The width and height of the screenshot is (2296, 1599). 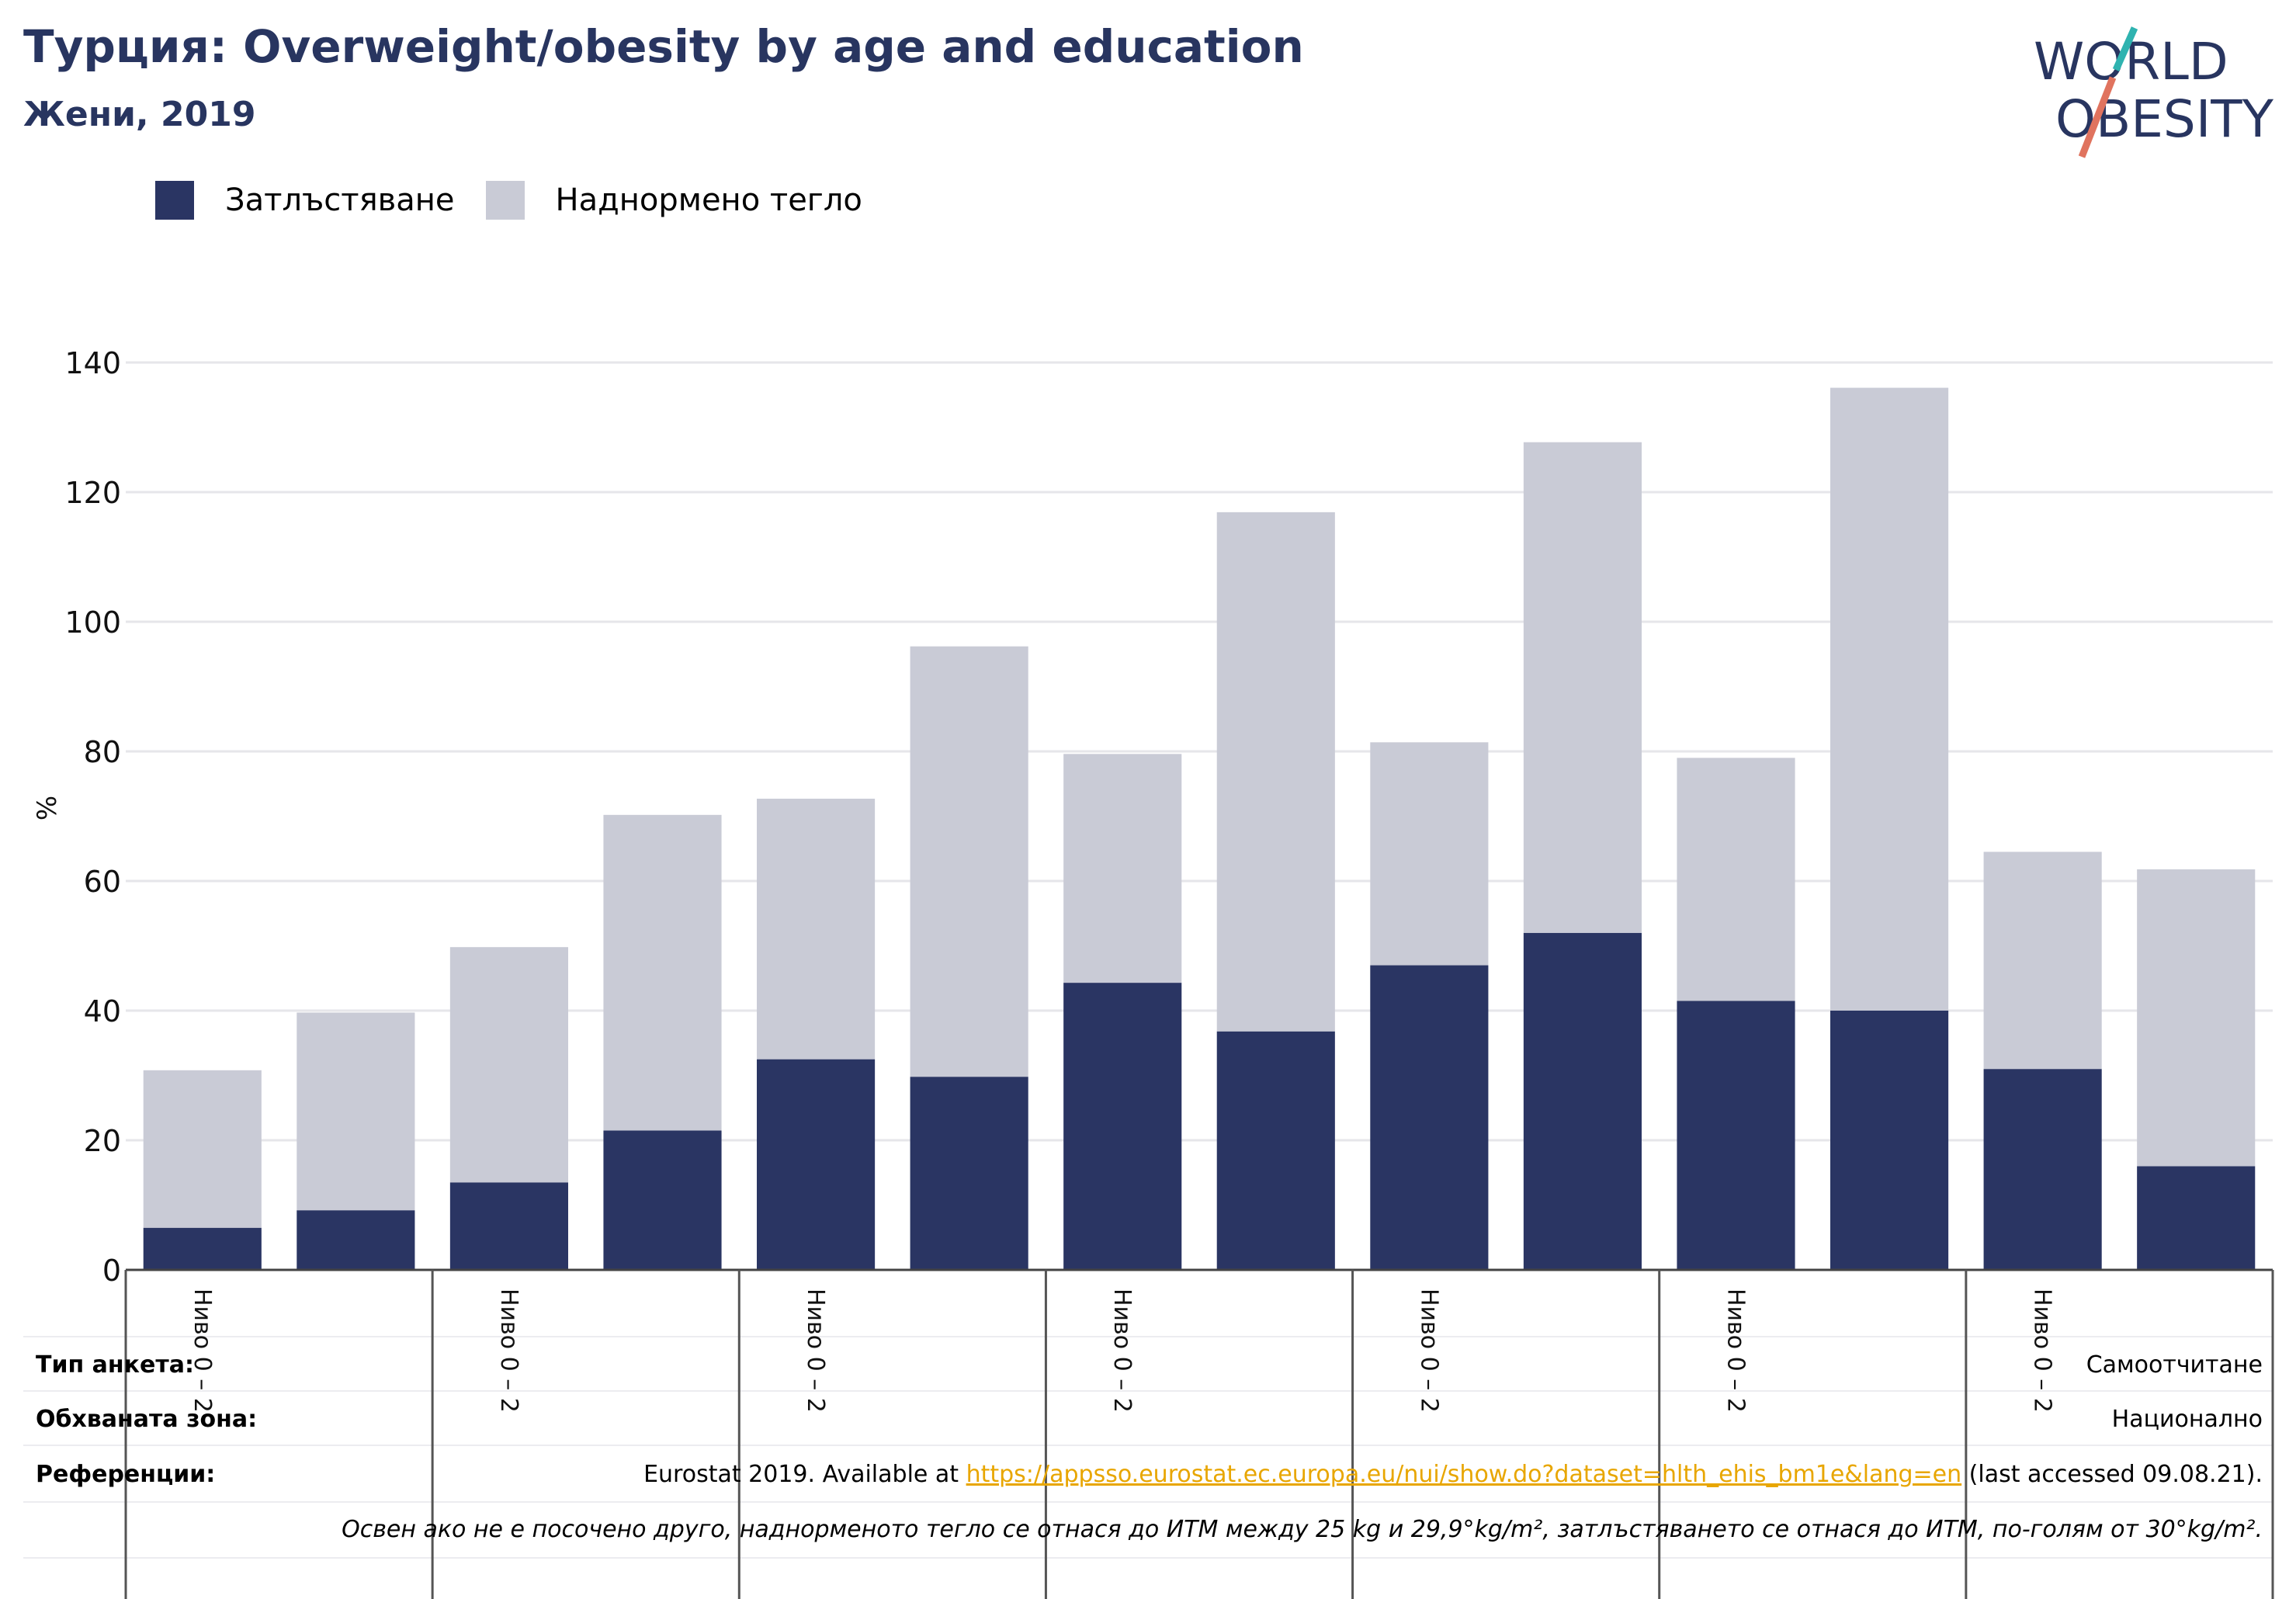 I want to click on y-tick-label: 20, so click(x=102, y=1141).